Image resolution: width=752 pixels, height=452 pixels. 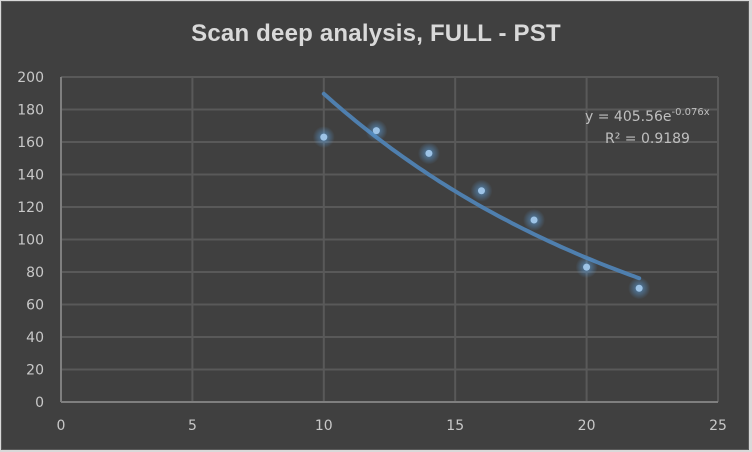 I want to click on x-tick-label: 0, so click(x=61, y=426).